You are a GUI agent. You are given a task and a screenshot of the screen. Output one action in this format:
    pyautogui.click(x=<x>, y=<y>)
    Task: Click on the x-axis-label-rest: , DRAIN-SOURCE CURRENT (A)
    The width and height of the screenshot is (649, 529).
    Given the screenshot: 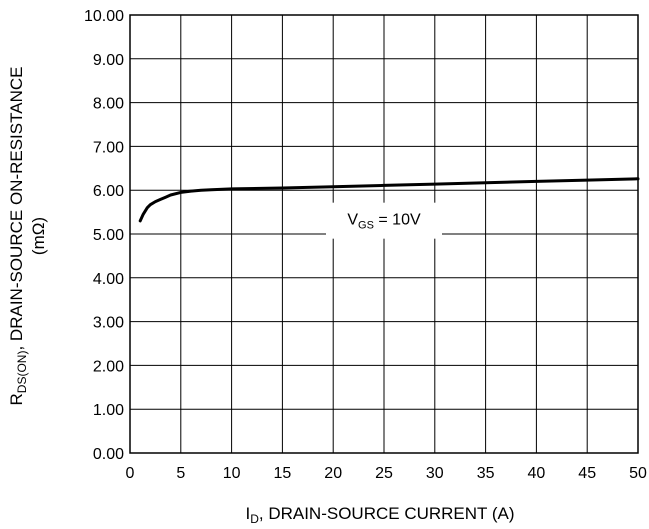 What is the action you would take?
    pyautogui.click(x=387, y=513)
    